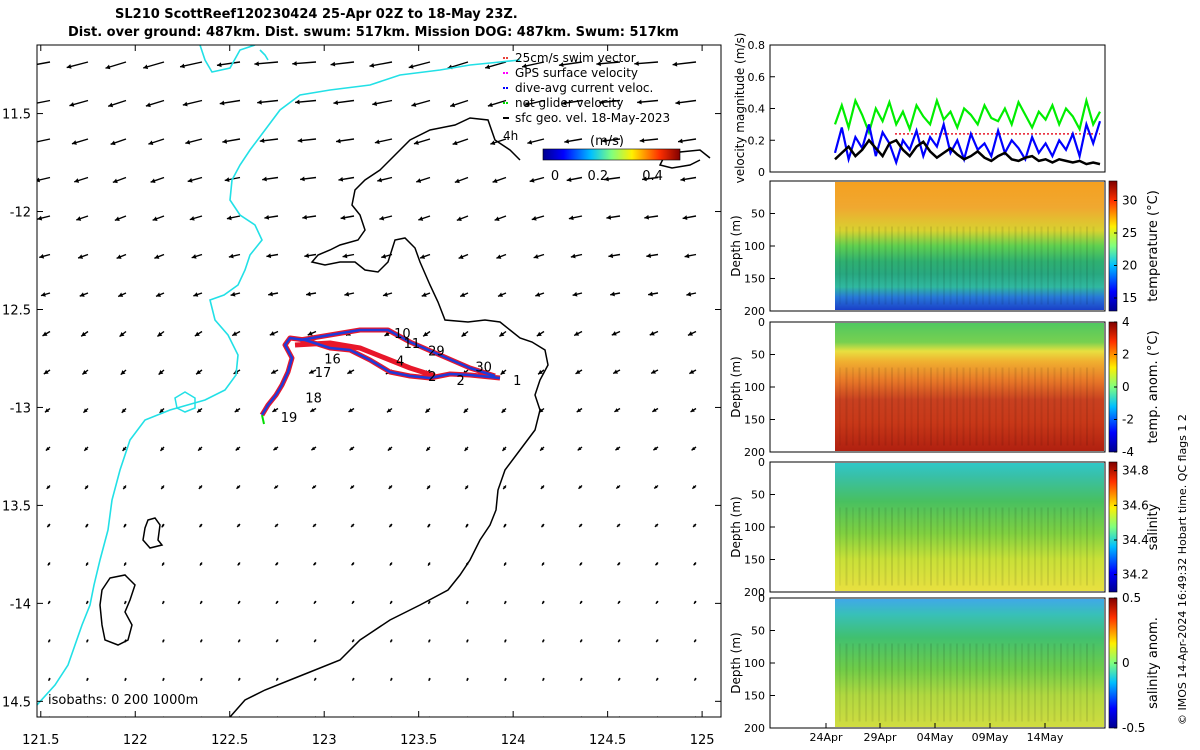 The image size is (1200, 750). What do you see at coordinates (736, 386) in the screenshot?
I see `depth-axis-label: Depth (m)` at bounding box center [736, 386].